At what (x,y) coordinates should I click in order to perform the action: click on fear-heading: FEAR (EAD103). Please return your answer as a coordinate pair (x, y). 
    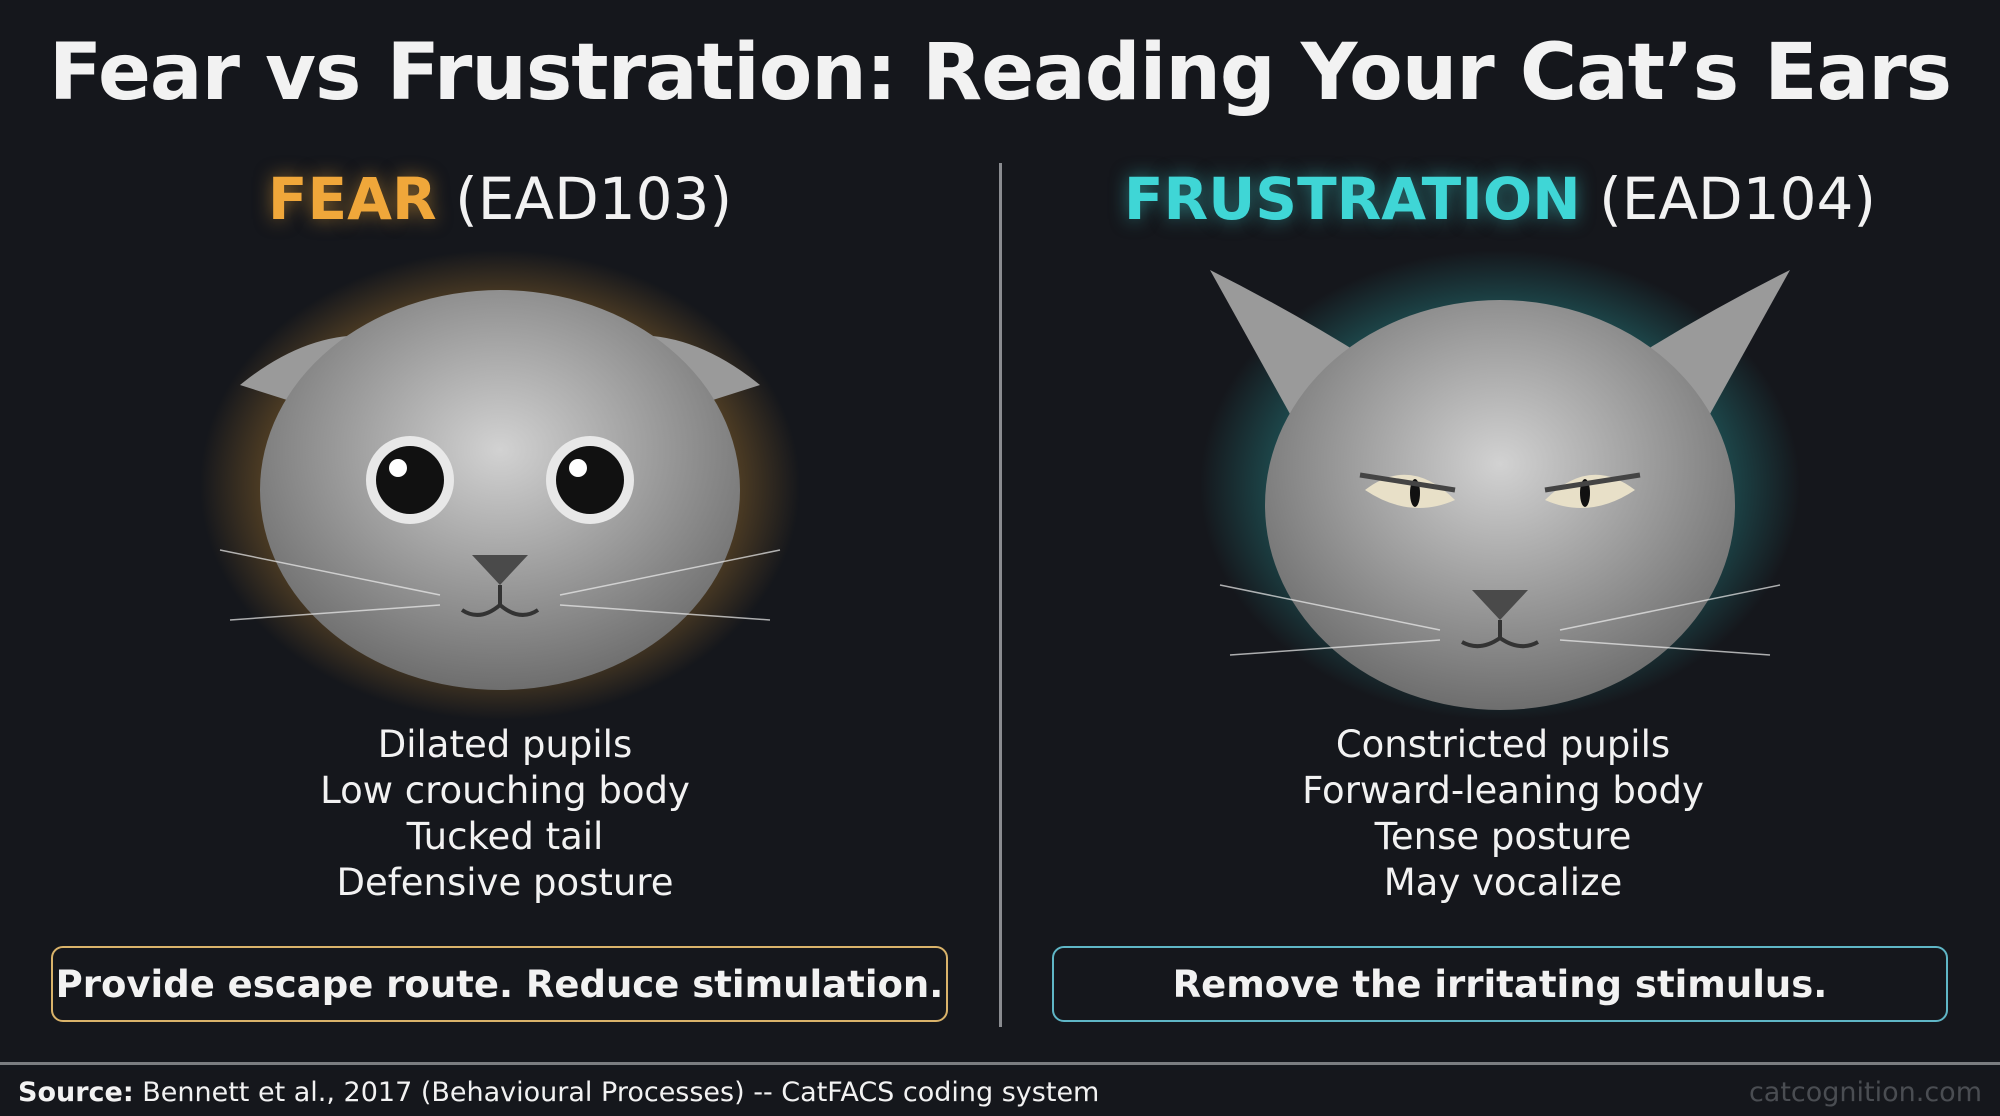
    Looking at the image, I should click on (500, 199).